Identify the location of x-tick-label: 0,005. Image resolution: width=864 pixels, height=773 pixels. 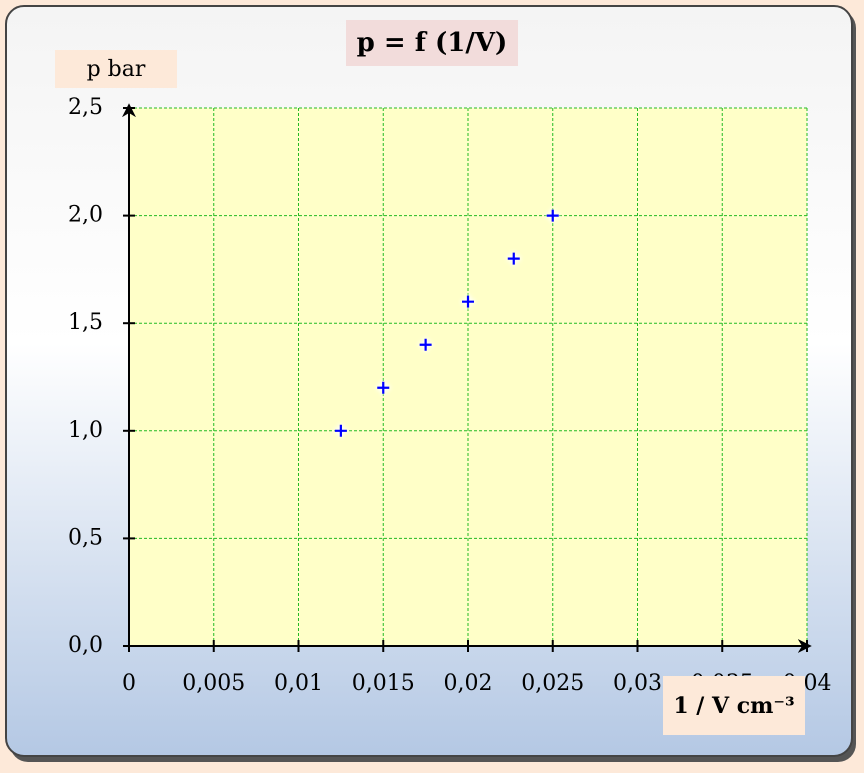
(213, 683).